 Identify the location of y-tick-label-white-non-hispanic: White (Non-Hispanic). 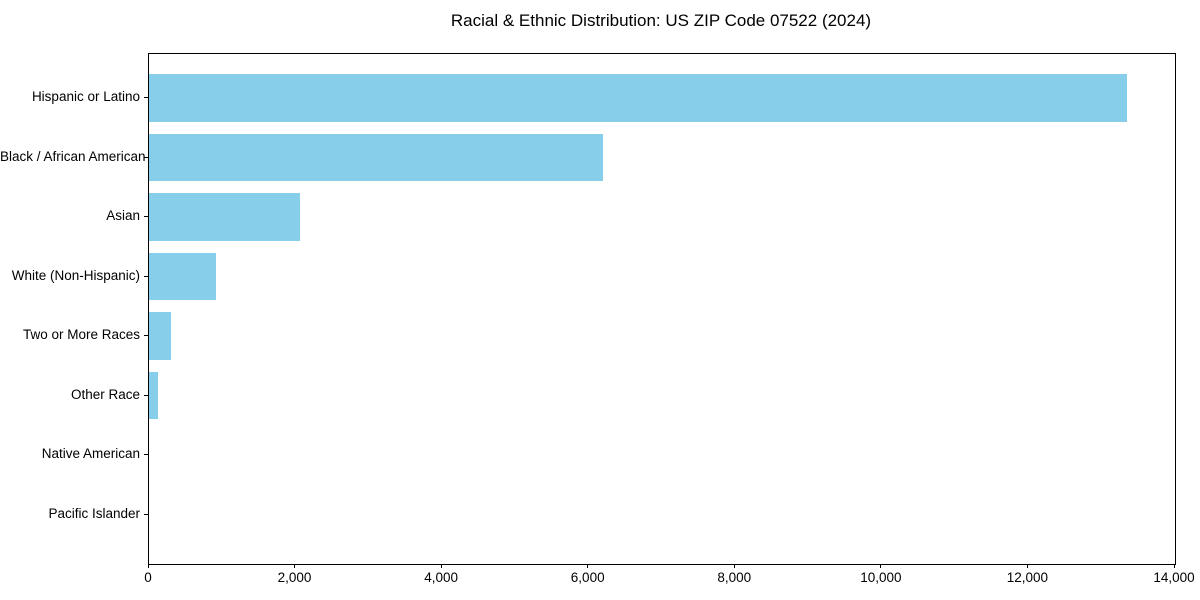
(75, 275).